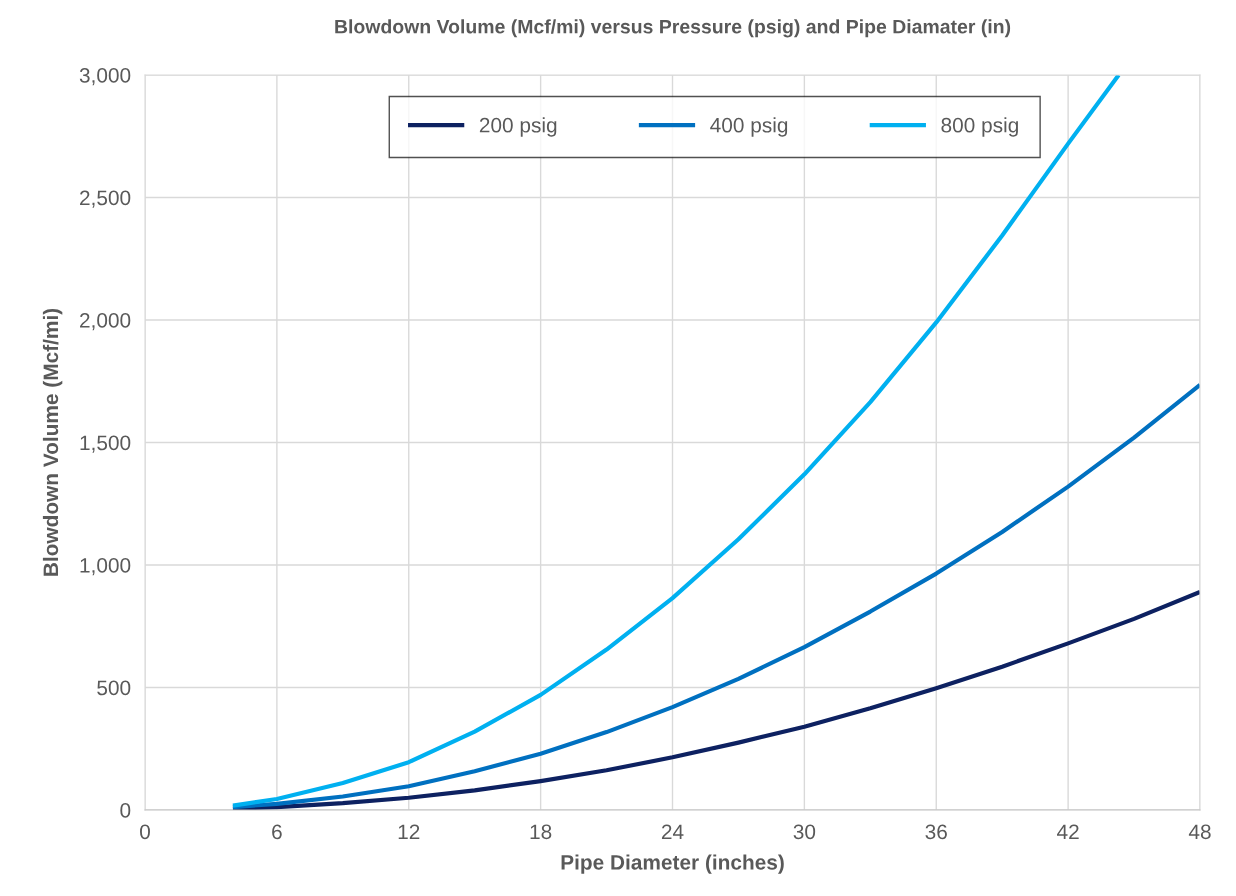 This screenshot has width=1236, height=896. I want to click on x-tick-label: 18, so click(541, 832).